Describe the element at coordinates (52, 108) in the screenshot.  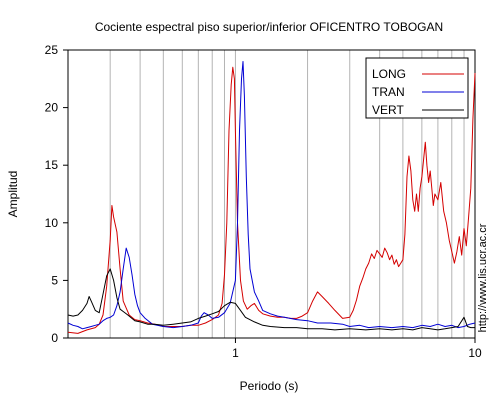
I see `y-tick-label: 20` at that location.